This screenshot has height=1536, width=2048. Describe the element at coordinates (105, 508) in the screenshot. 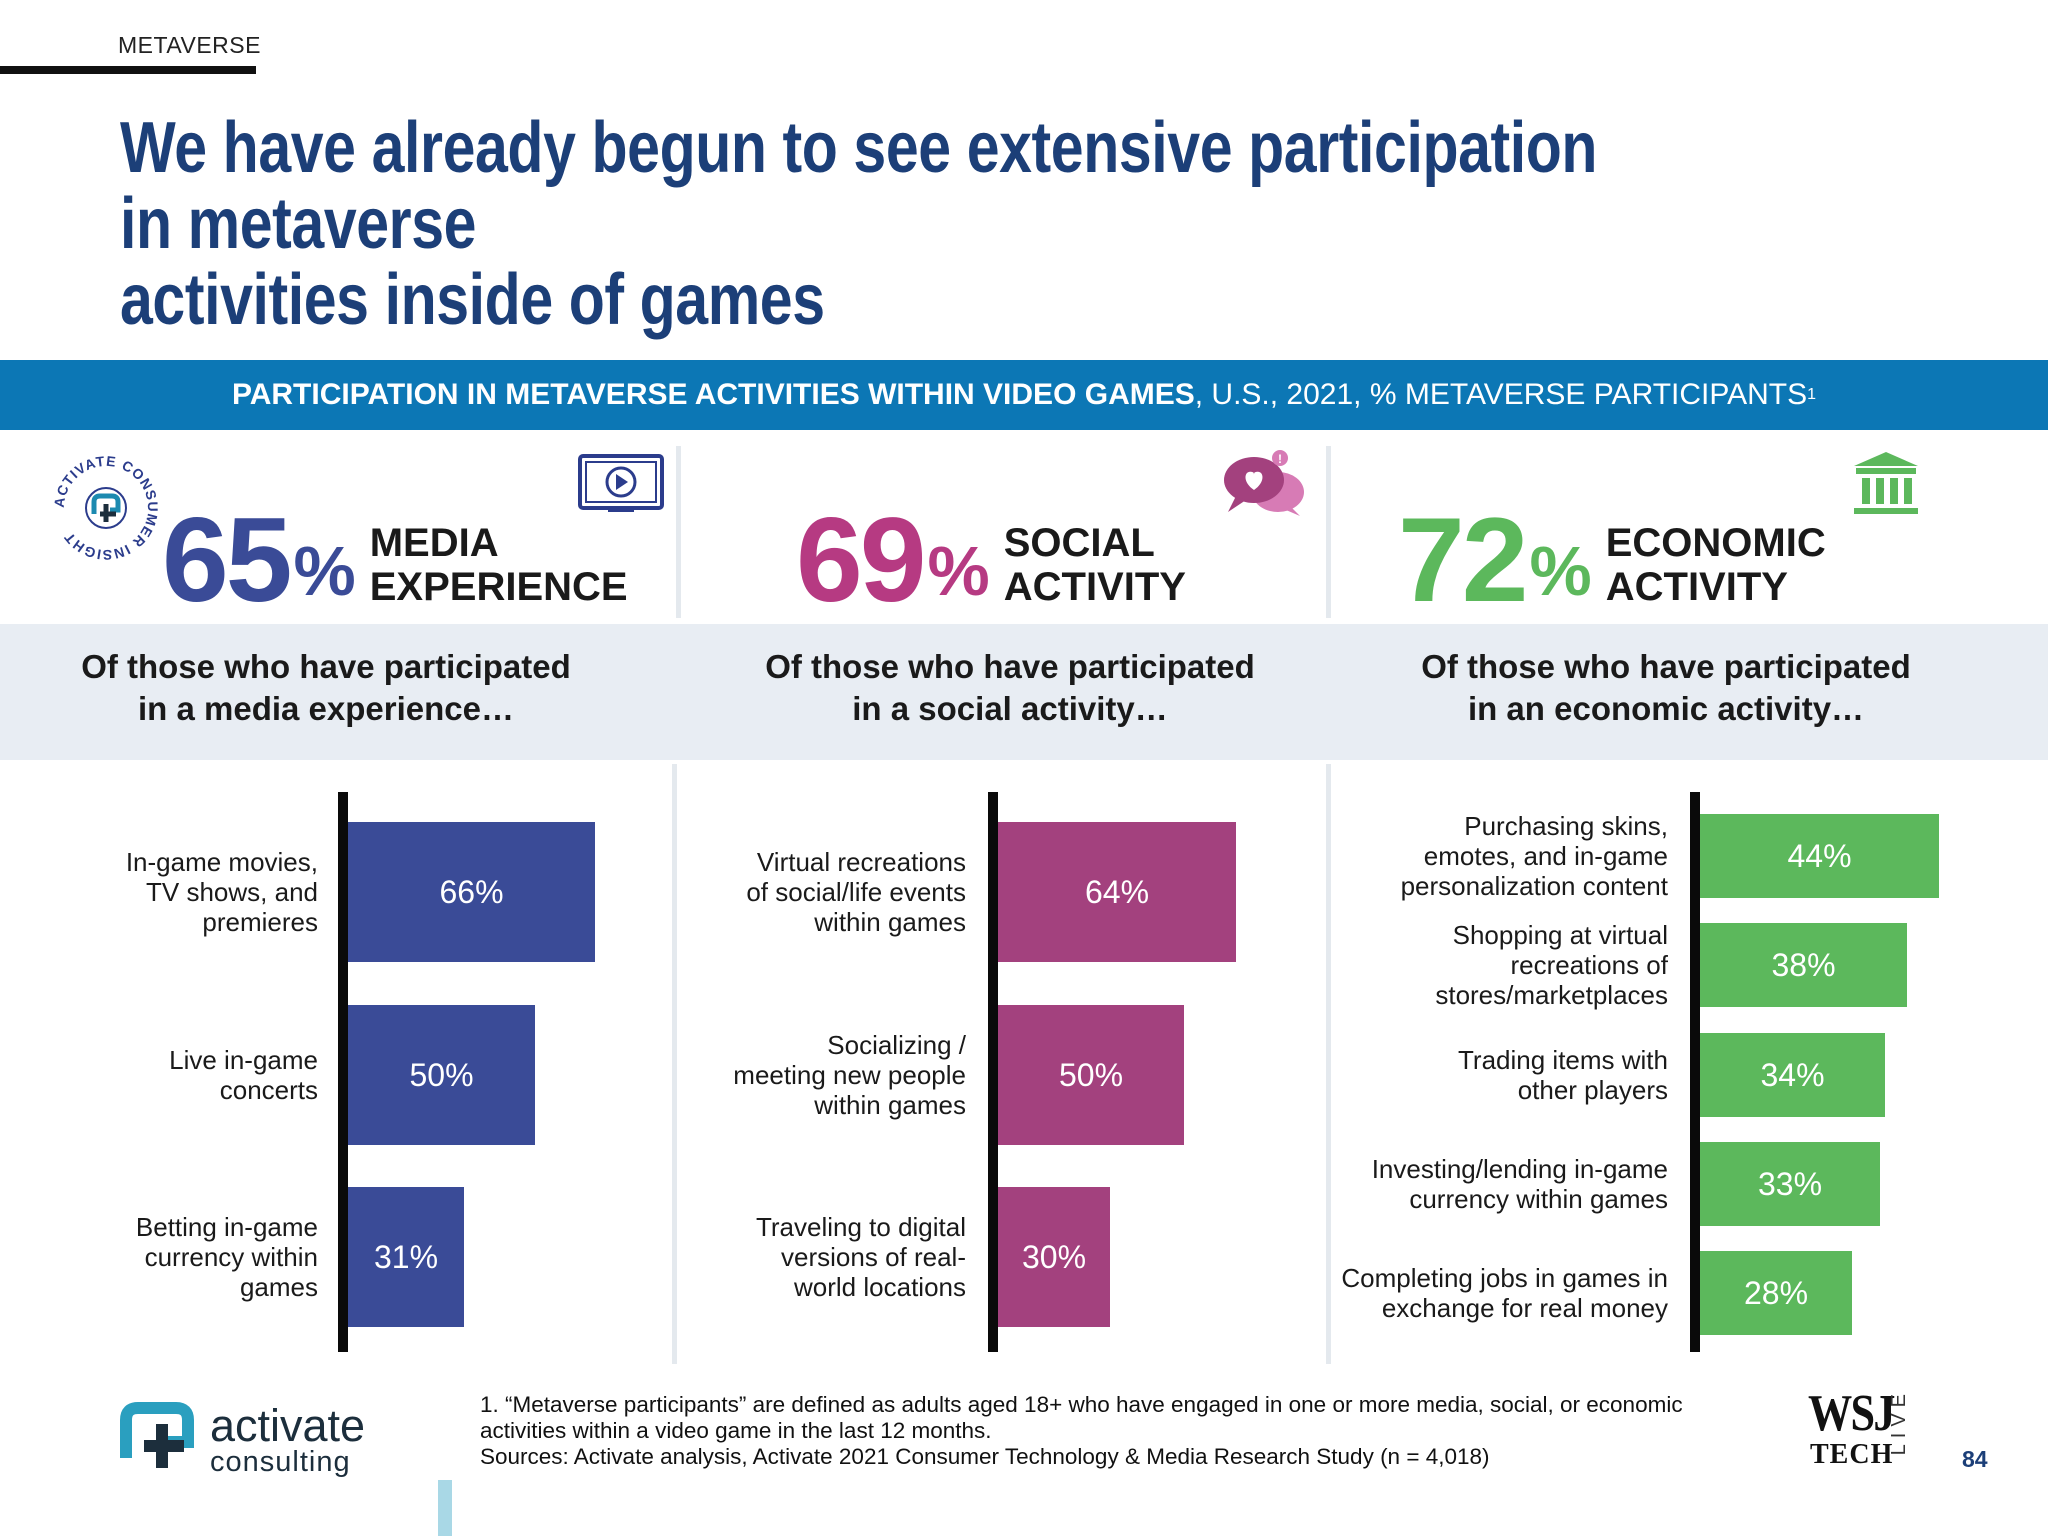

I see `consumer-insight-badge-icon: ACTIVATE CONSUMER INSIGHT` at that location.